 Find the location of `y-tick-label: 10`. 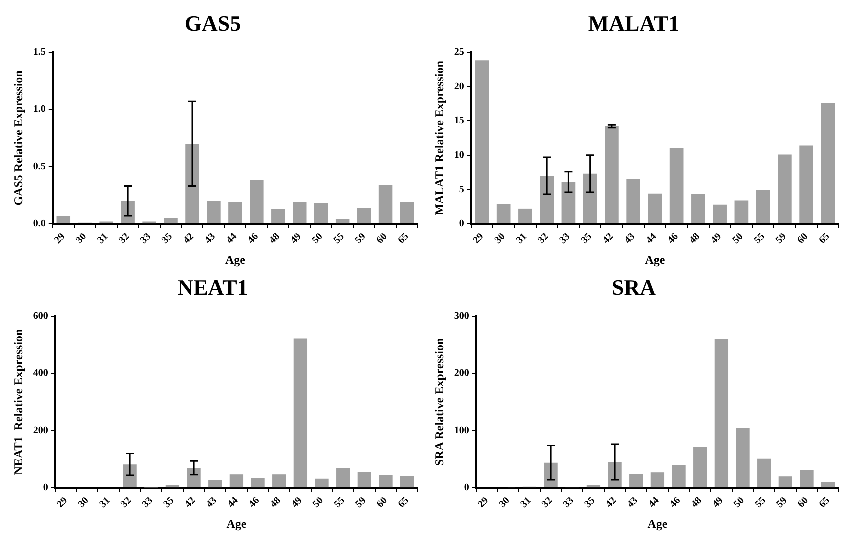

y-tick-label: 10 is located at coordinates (459, 155).